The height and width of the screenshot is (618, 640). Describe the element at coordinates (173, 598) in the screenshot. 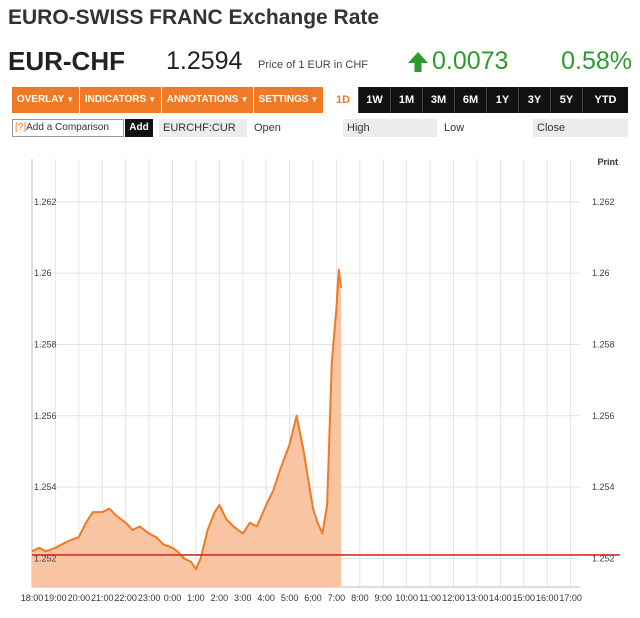

I see `x-tick-label: 0:00` at that location.